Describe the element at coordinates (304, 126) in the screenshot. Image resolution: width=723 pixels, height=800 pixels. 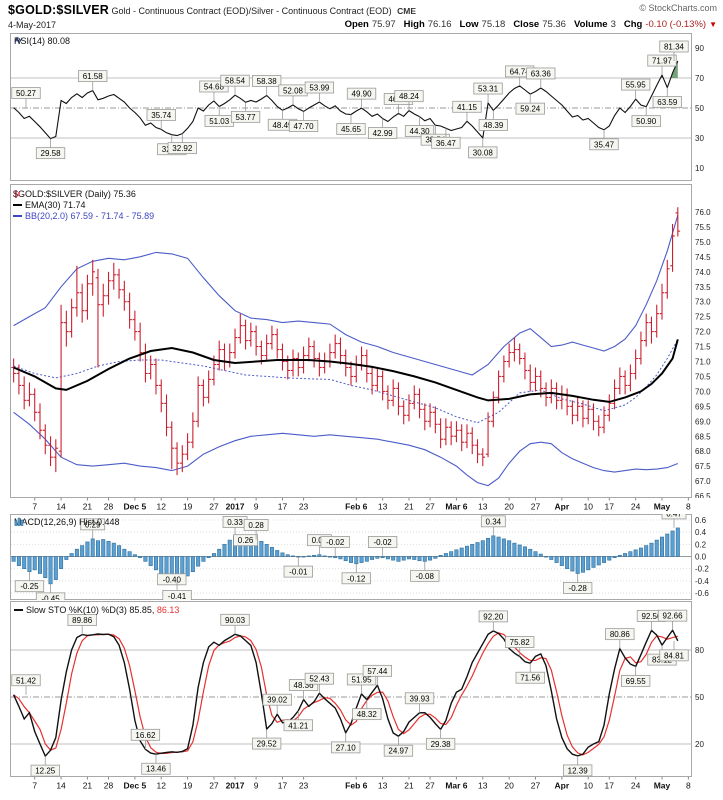
I see `svg-text: 47.70` at that location.